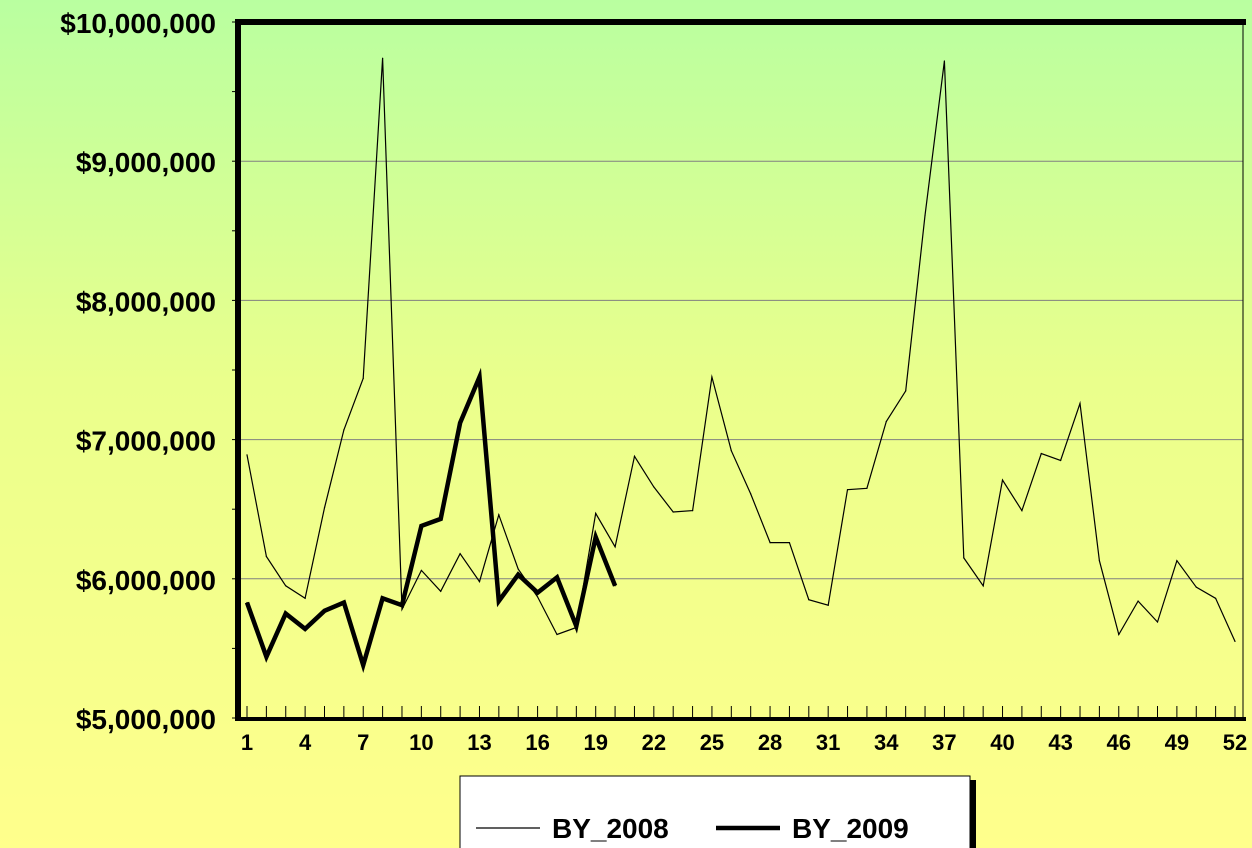 This screenshot has height=848, width=1252. I want to click on x-tick-label: 46, so click(1119, 742).